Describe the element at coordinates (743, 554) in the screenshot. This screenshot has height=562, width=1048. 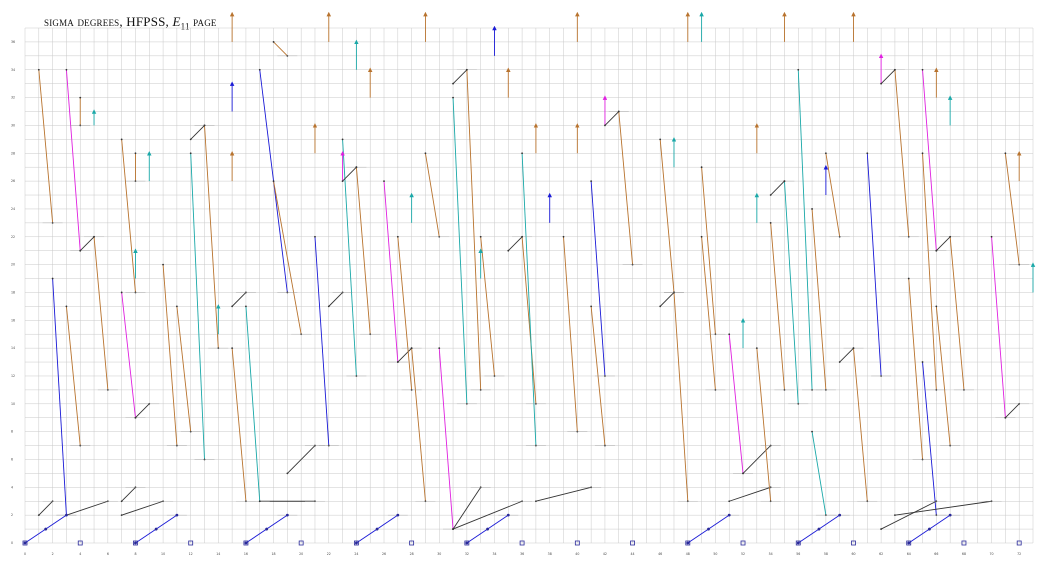
I see `x-tick-label: 52` at that location.